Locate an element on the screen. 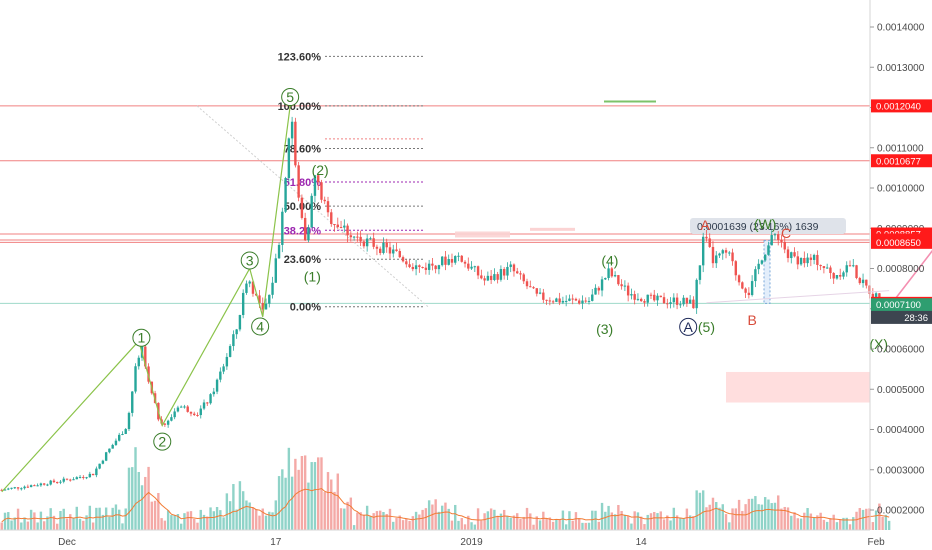 This screenshot has width=932, height=550. wave-label: C is located at coordinates (786, 233).